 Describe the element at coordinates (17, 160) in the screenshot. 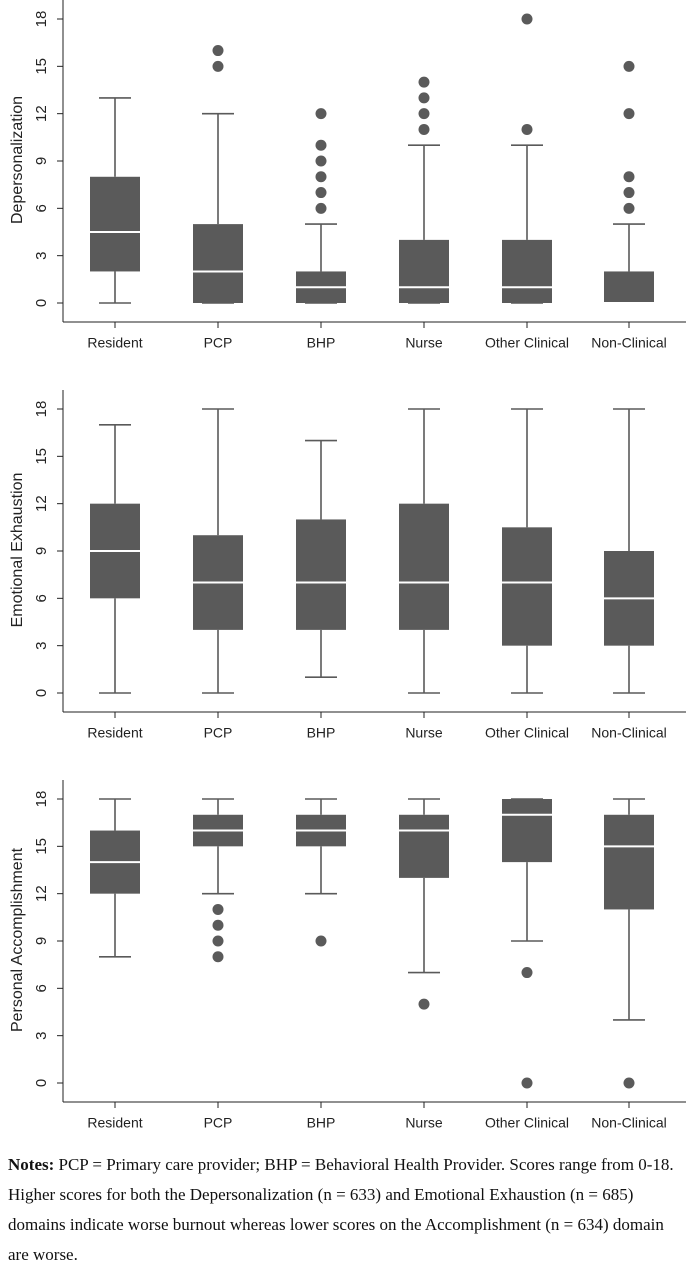

I see `y-axis-title: Depersonalization` at that location.